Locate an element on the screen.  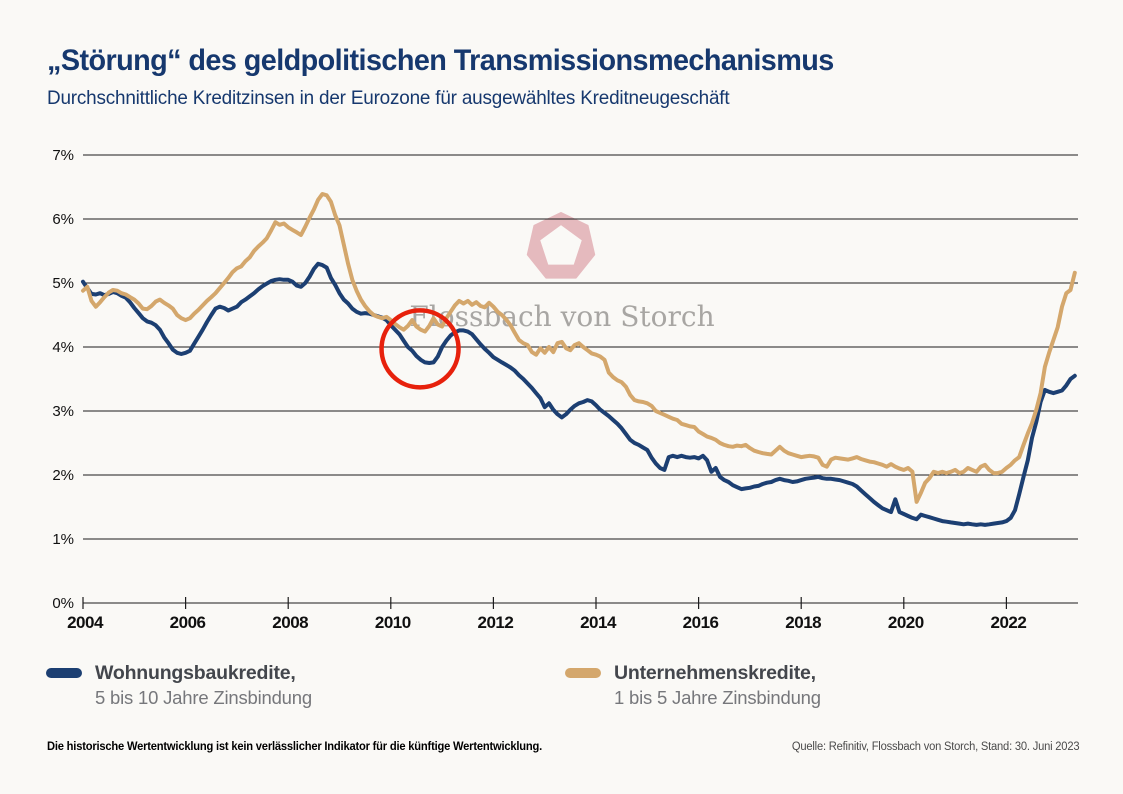
y-tick-label: 6% is located at coordinates (63, 219).